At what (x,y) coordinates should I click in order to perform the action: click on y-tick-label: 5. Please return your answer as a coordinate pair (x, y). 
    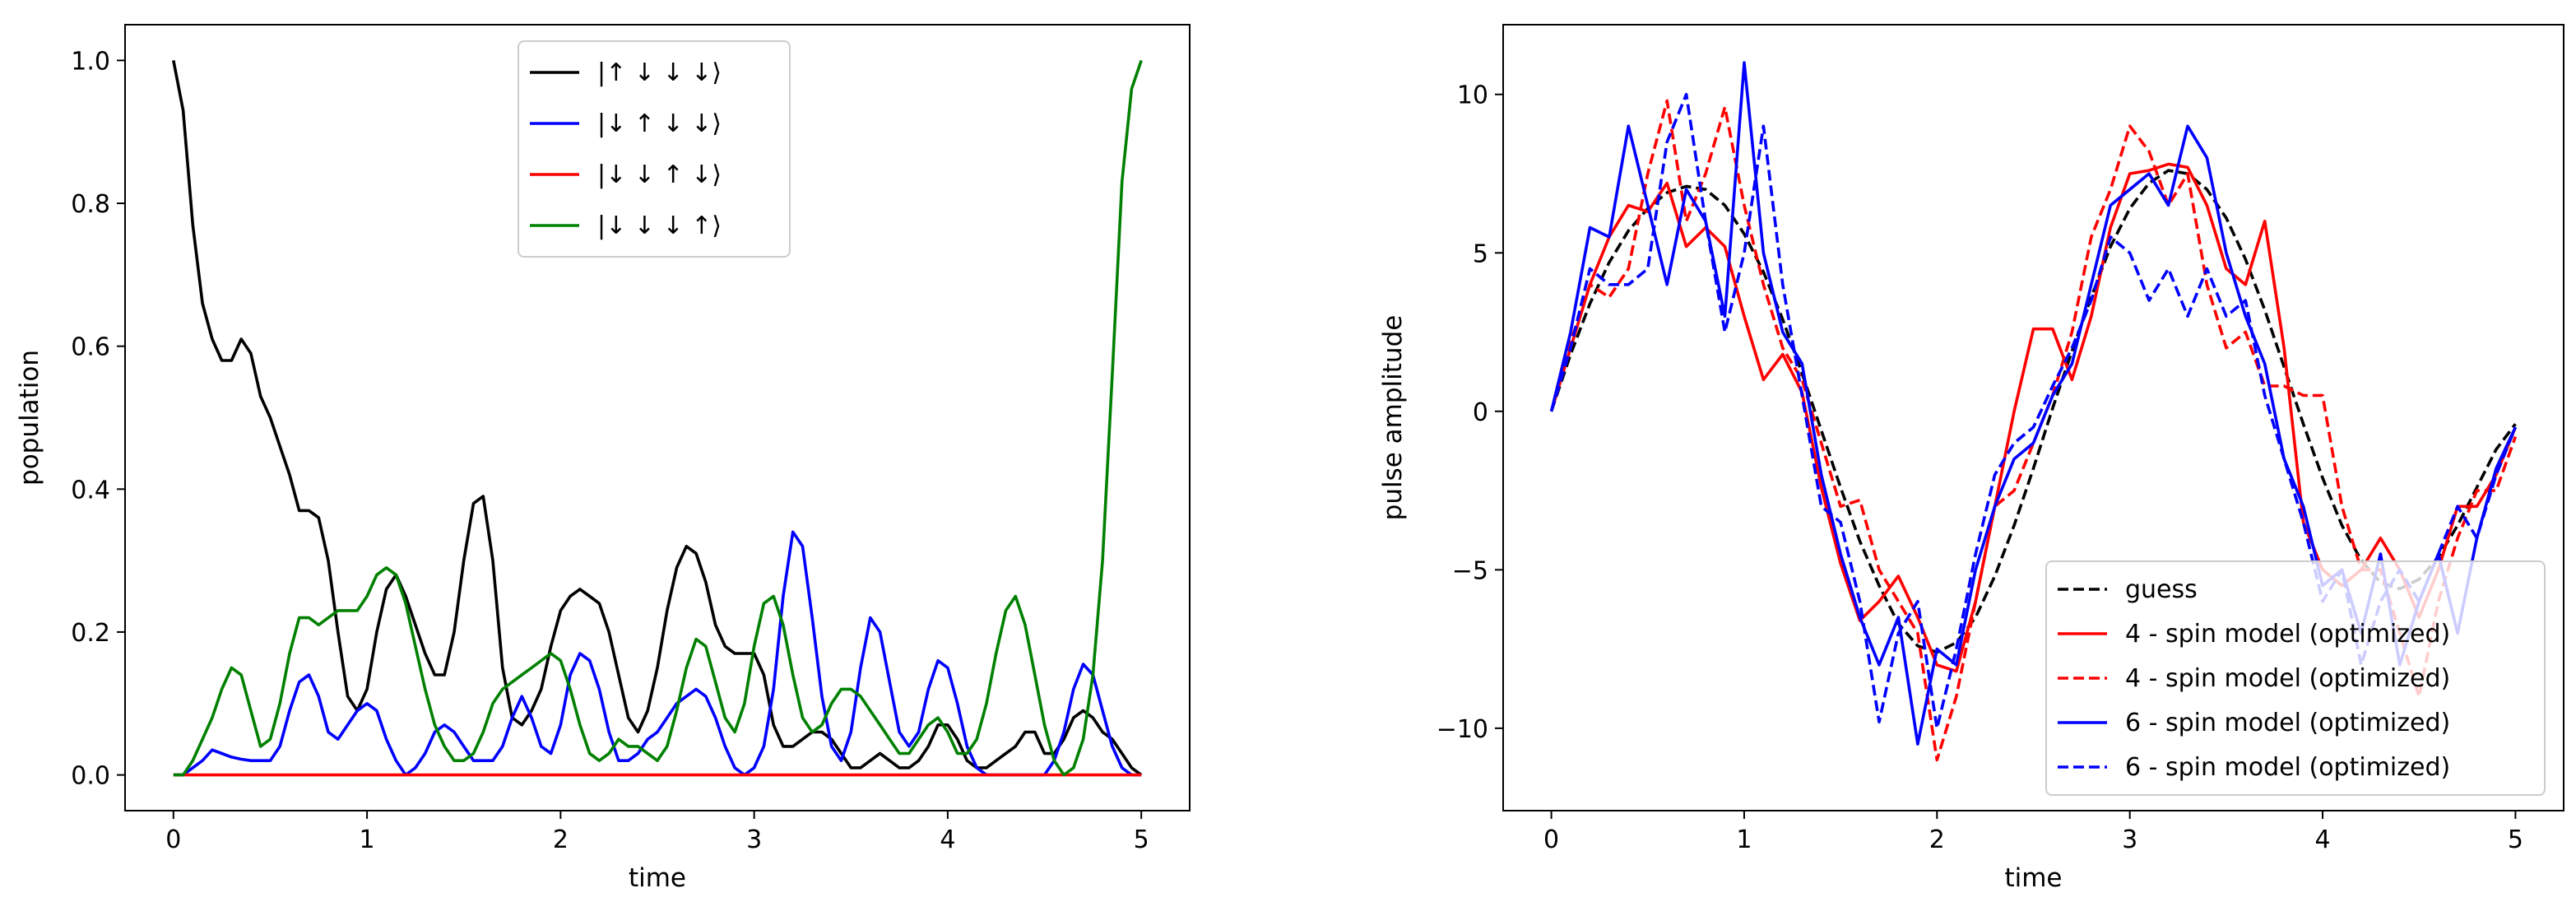
    Looking at the image, I should click on (1481, 253).